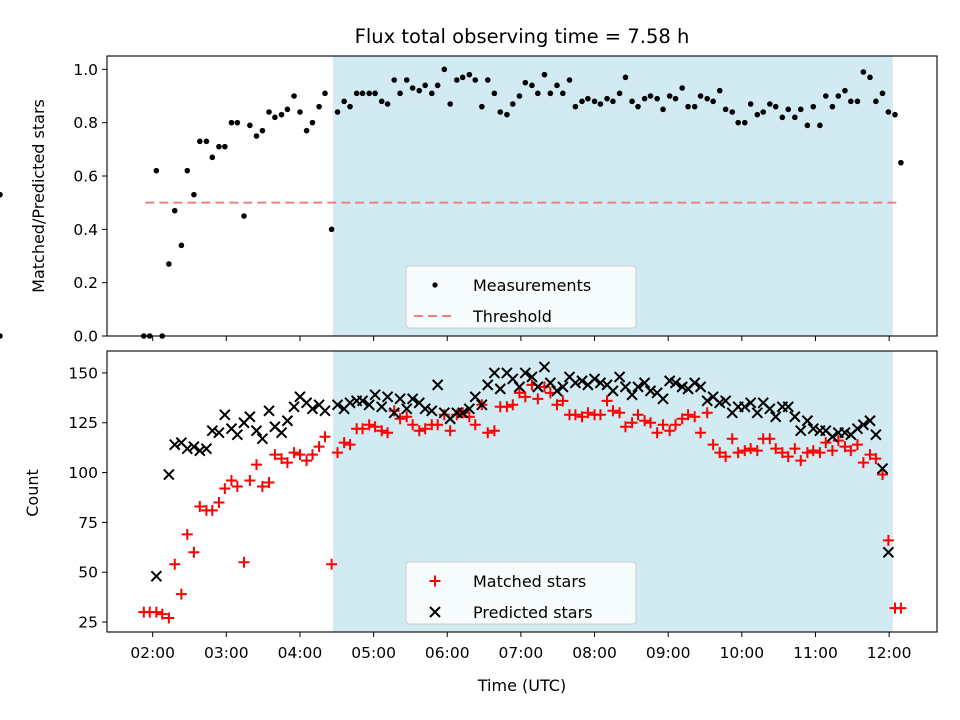  What do you see at coordinates (373, 653) in the screenshot?
I see `x-tick-label: 05:00` at bounding box center [373, 653].